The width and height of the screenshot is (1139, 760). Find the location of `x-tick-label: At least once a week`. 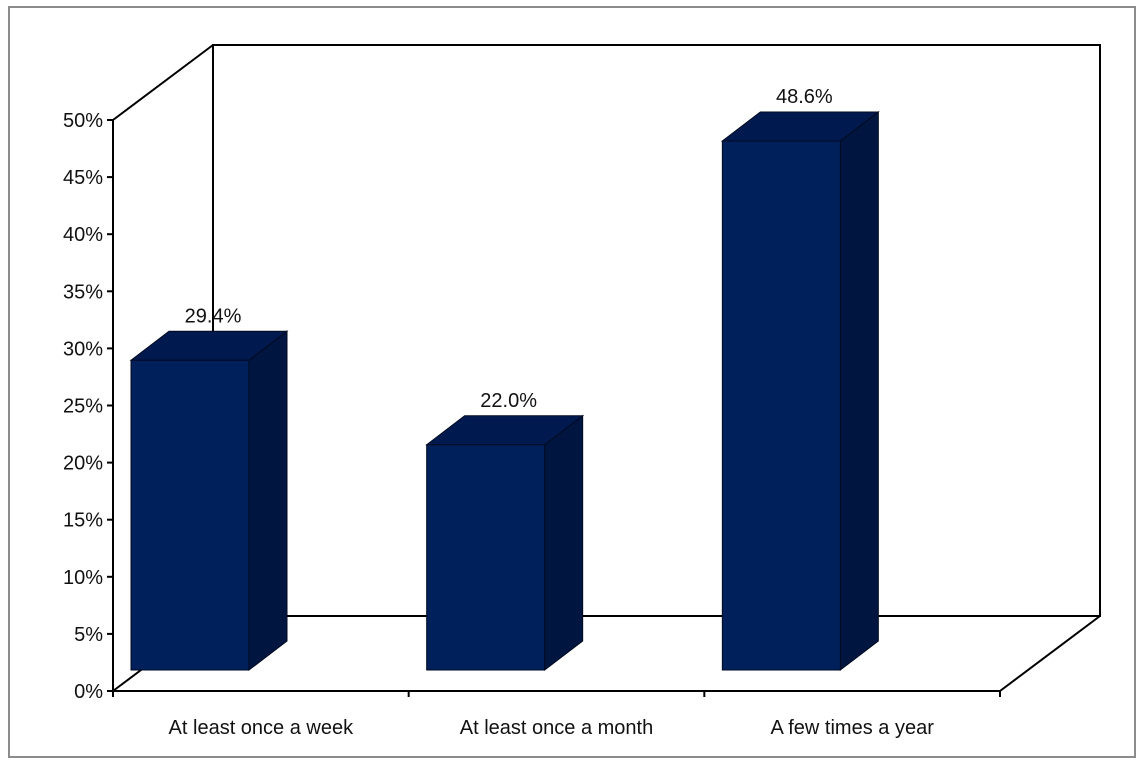

x-tick-label: At least once a week is located at coordinates (262, 728).